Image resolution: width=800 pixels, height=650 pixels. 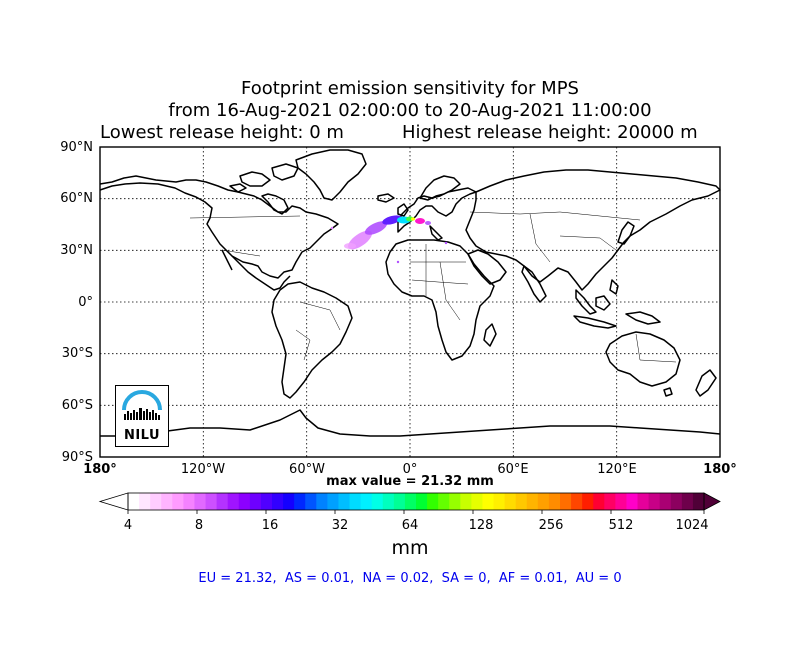 I want to click on plume-east-magenta, so click(x=420, y=221).